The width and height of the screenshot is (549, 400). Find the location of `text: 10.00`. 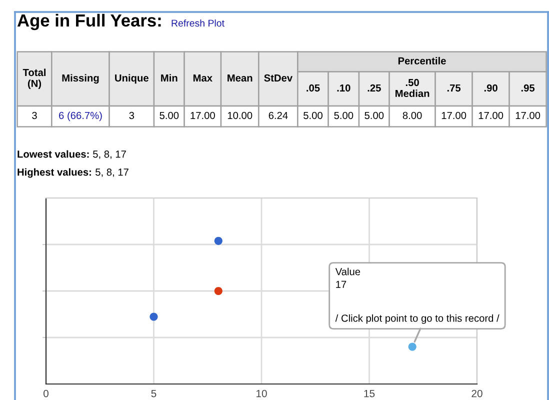

text: 10.00 is located at coordinates (240, 116).